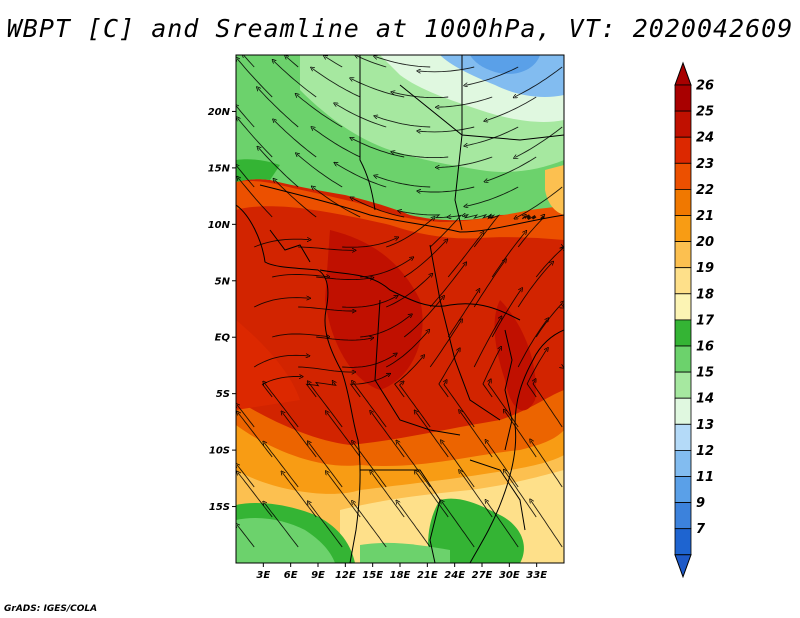 This screenshot has height=618, width=800. Describe the element at coordinates (51, 609) in the screenshot. I see `credit-text: GrADS: IGES/COLA` at that location.